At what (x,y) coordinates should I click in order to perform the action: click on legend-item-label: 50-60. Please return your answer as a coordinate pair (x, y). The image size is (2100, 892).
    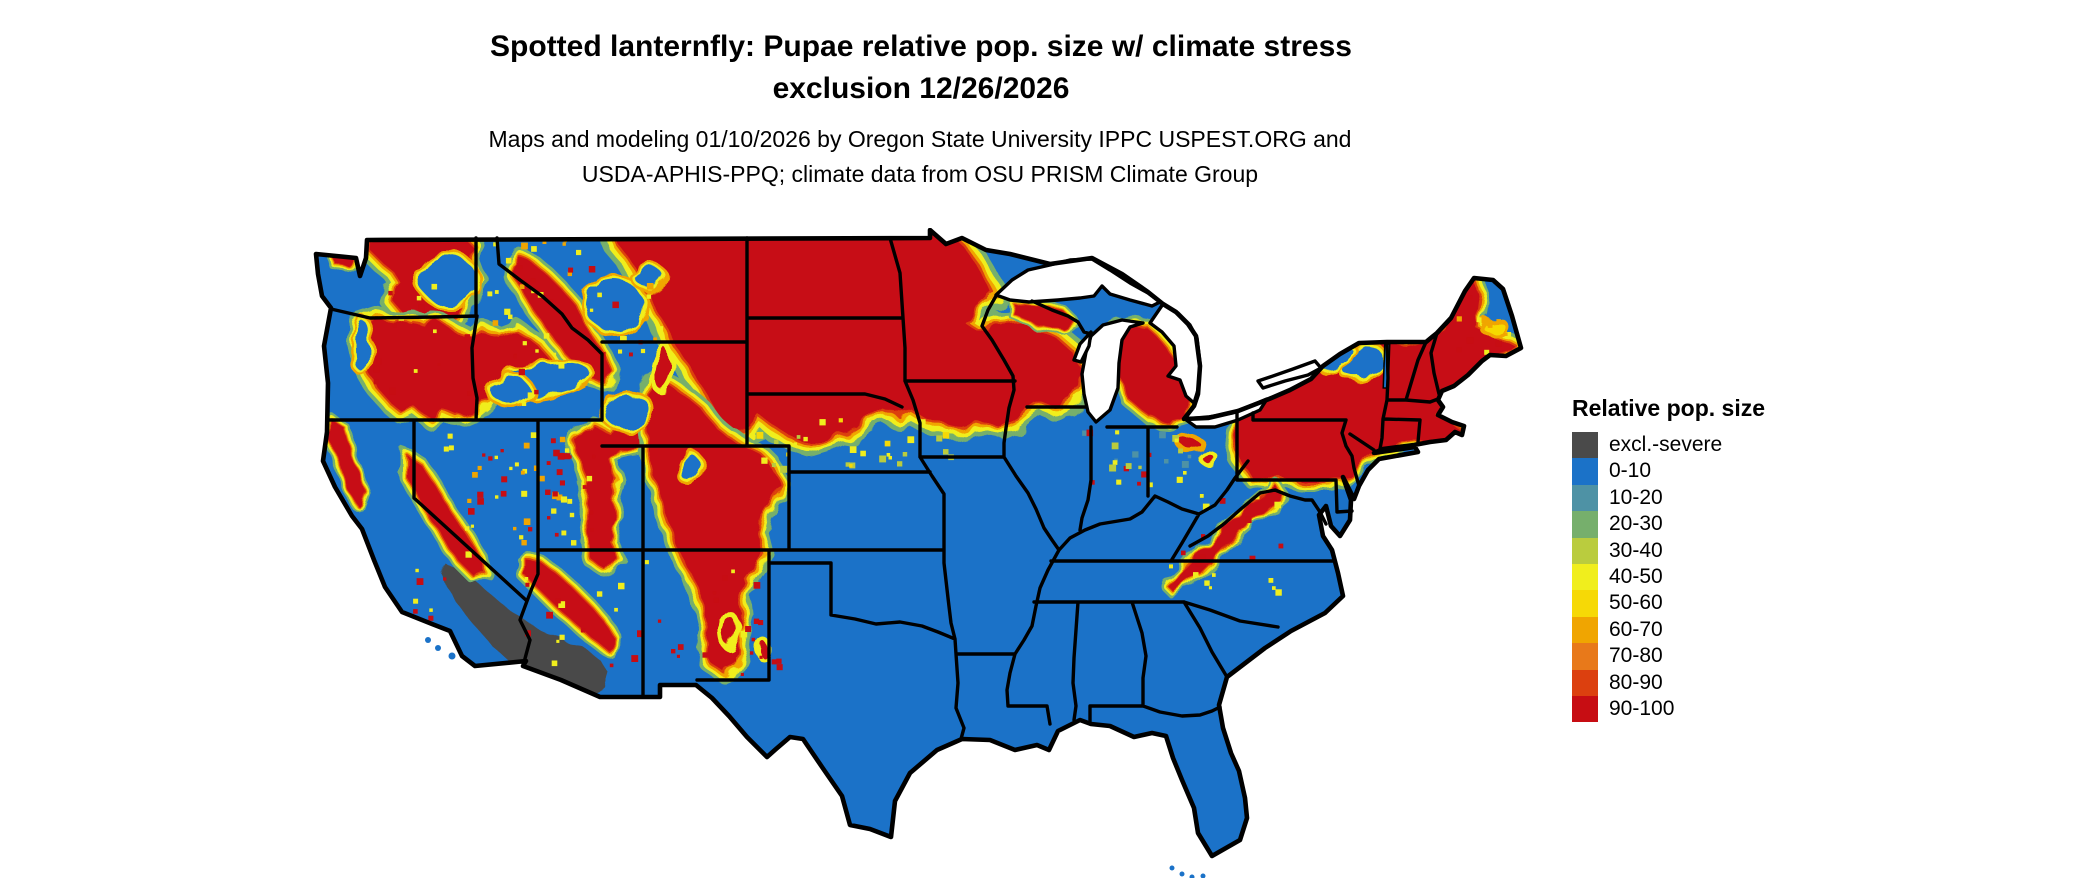
    Looking at the image, I should click on (1636, 603).